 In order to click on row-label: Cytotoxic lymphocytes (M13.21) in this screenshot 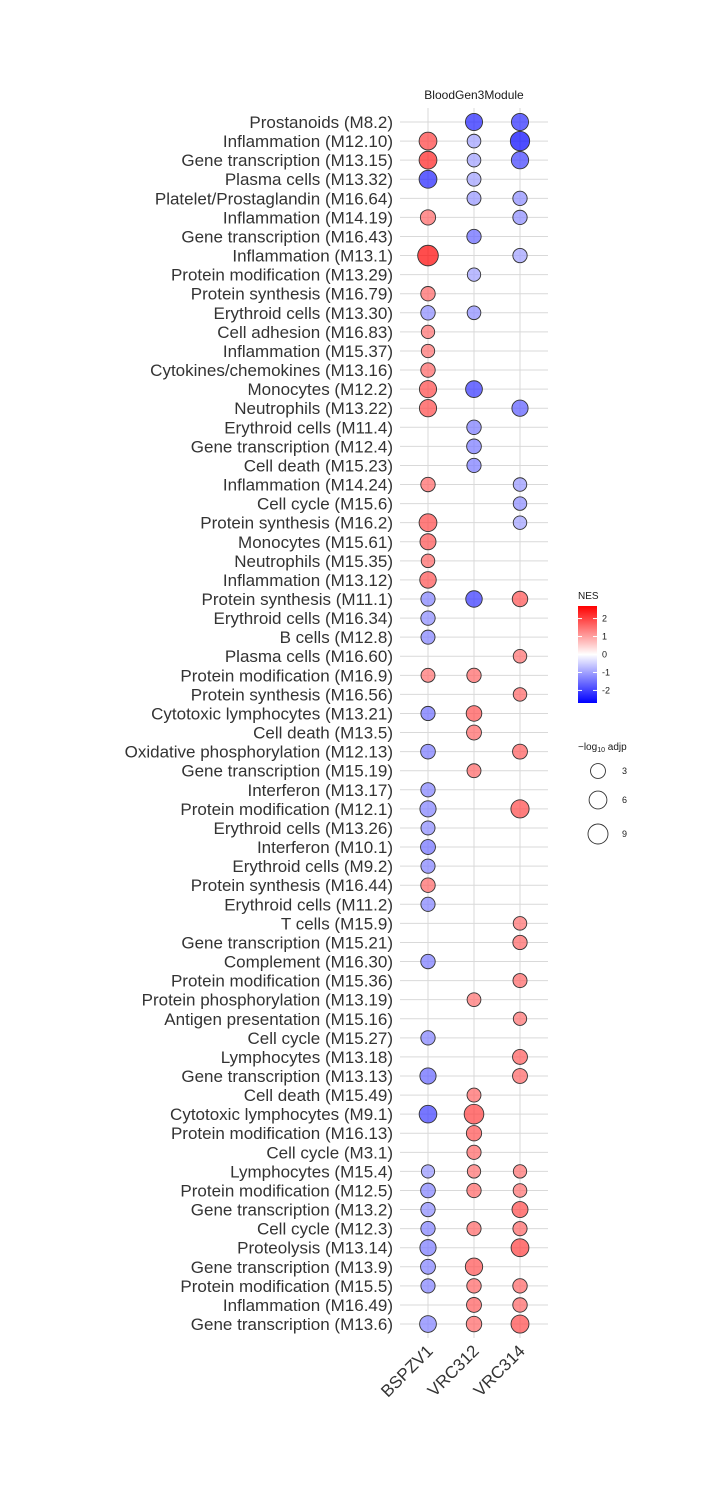, I will do `click(272, 713)`.